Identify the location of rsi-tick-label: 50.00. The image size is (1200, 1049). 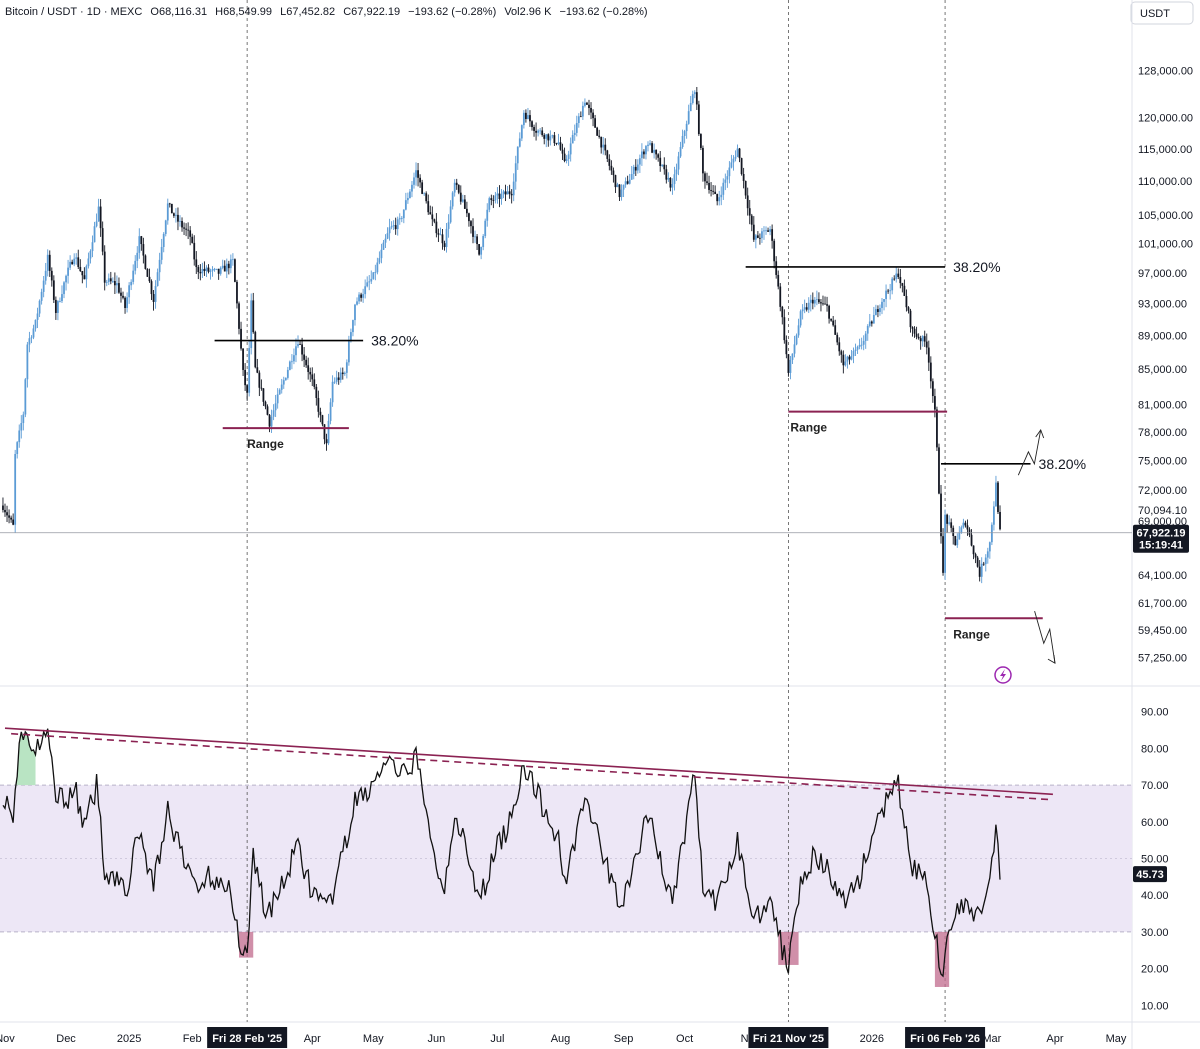
(1155, 860).